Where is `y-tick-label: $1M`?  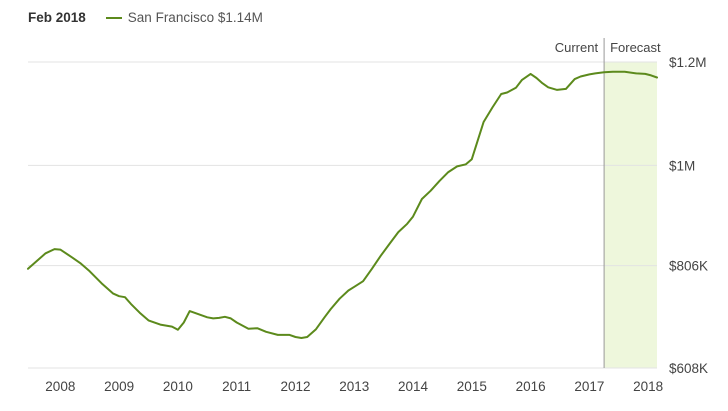
y-tick-label: $1M is located at coordinates (682, 165).